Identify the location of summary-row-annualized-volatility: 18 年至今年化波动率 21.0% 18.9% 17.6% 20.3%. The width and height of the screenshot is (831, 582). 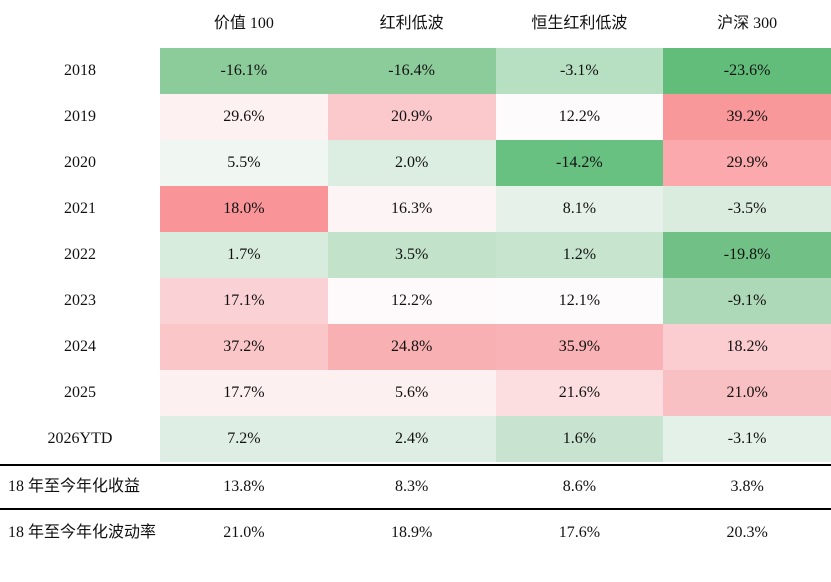
(415, 533).